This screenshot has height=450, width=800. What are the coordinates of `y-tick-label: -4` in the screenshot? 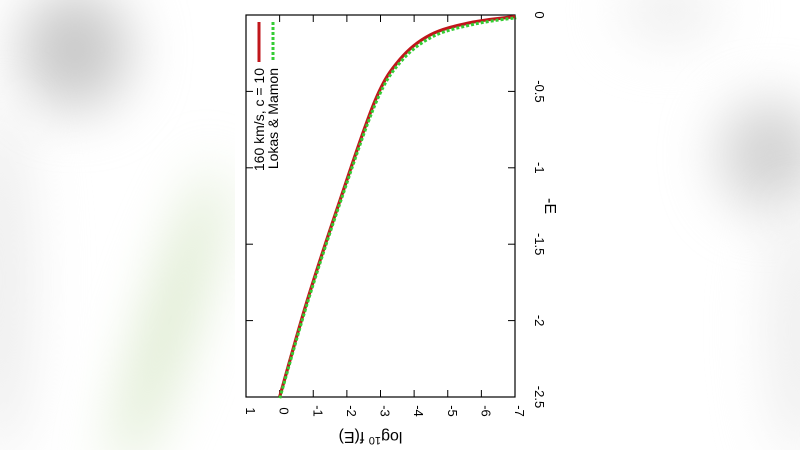 It's located at (418, 411).